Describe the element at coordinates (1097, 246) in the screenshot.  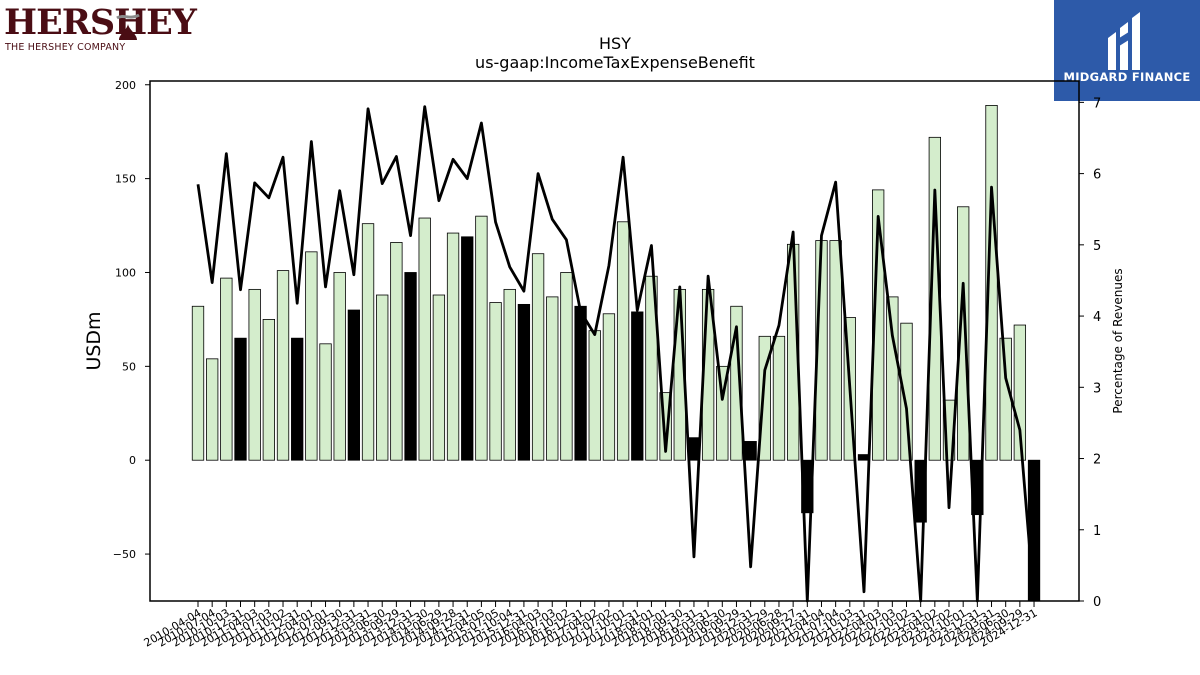
I see `y2-tick-label: 5` at that location.